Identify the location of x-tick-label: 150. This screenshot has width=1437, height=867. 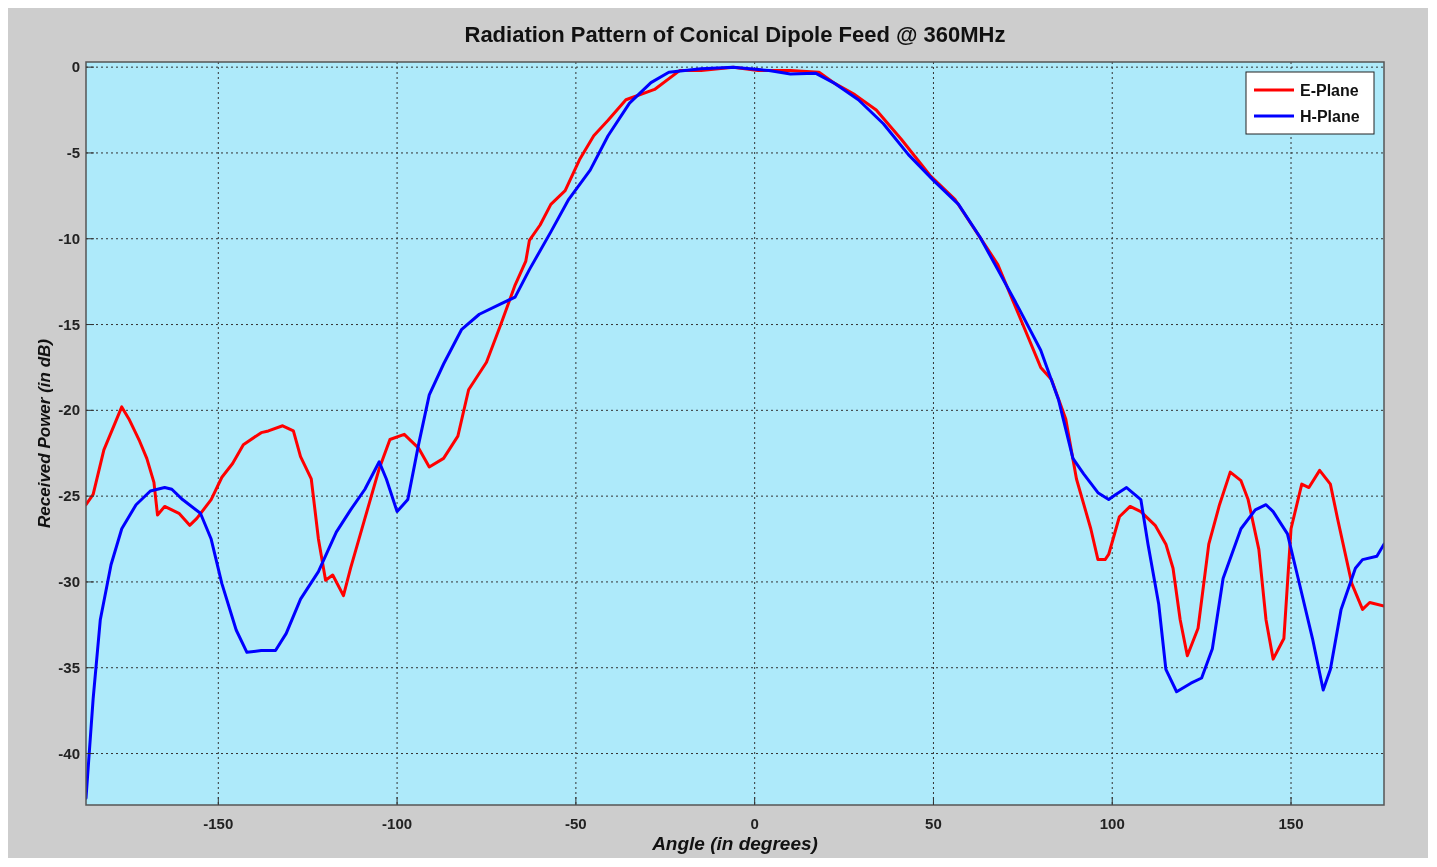
(1291, 823).